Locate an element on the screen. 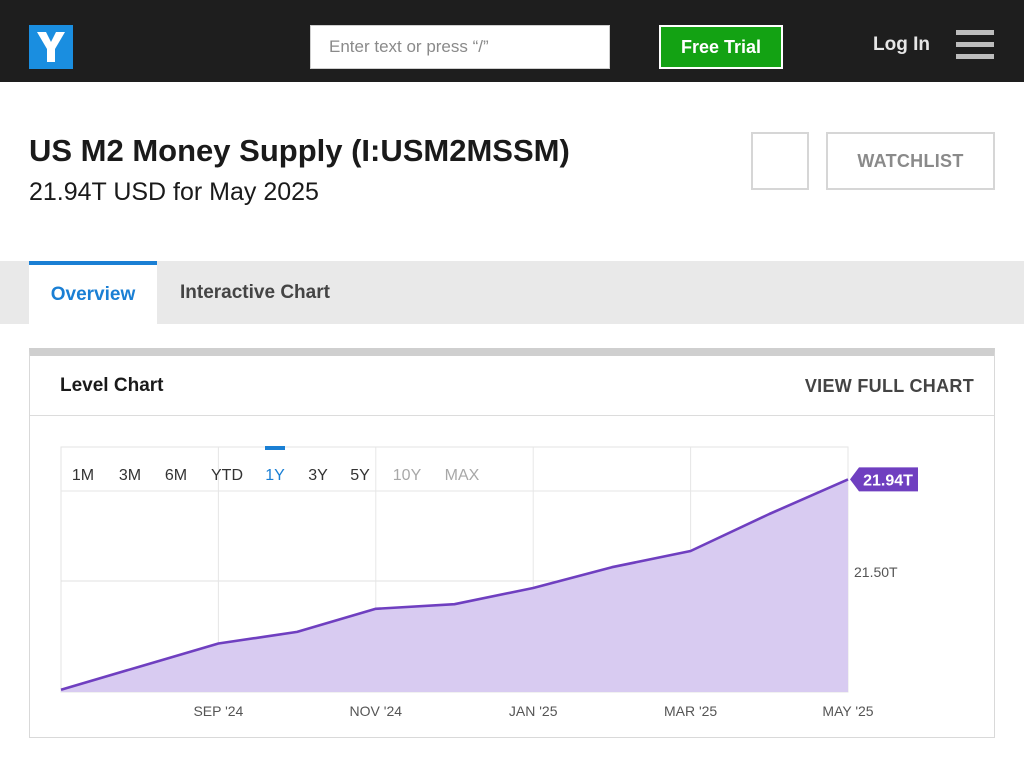 Image resolution: width=1024 pixels, height=757 pixels. search-input is located at coordinates (460, 47).